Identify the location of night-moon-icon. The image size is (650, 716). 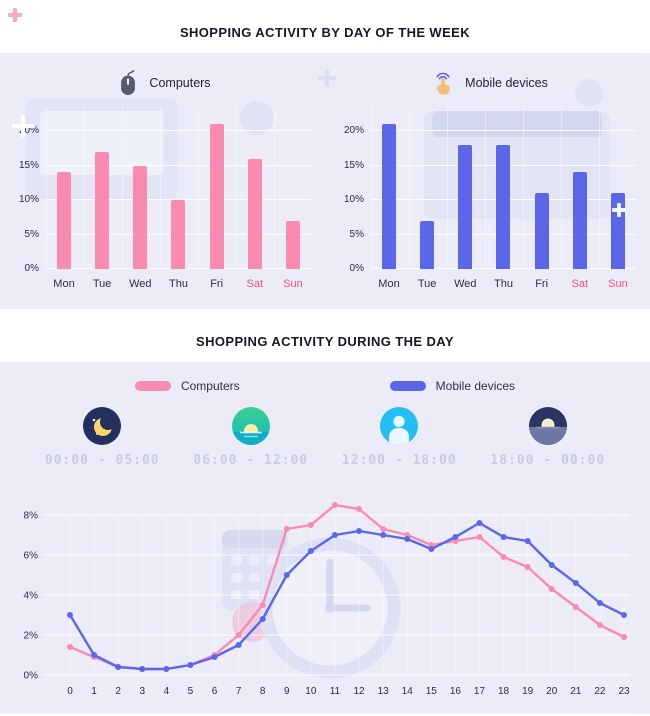
(102, 426).